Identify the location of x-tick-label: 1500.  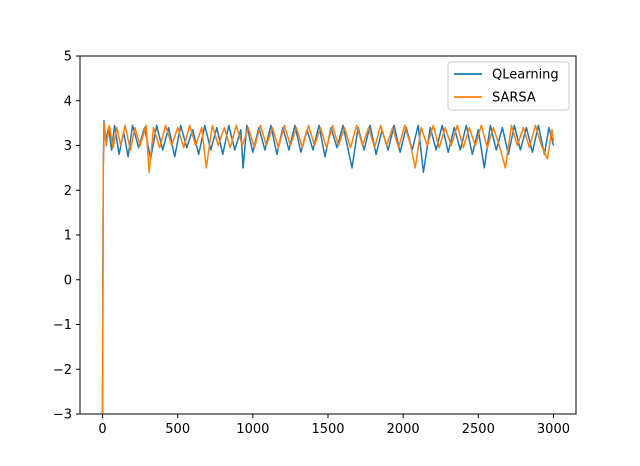
(327, 429).